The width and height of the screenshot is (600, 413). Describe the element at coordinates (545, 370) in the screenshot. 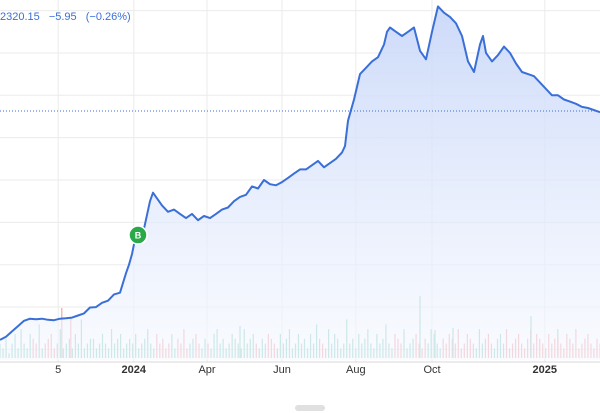

I see `x-tick-label: 2025` at that location.